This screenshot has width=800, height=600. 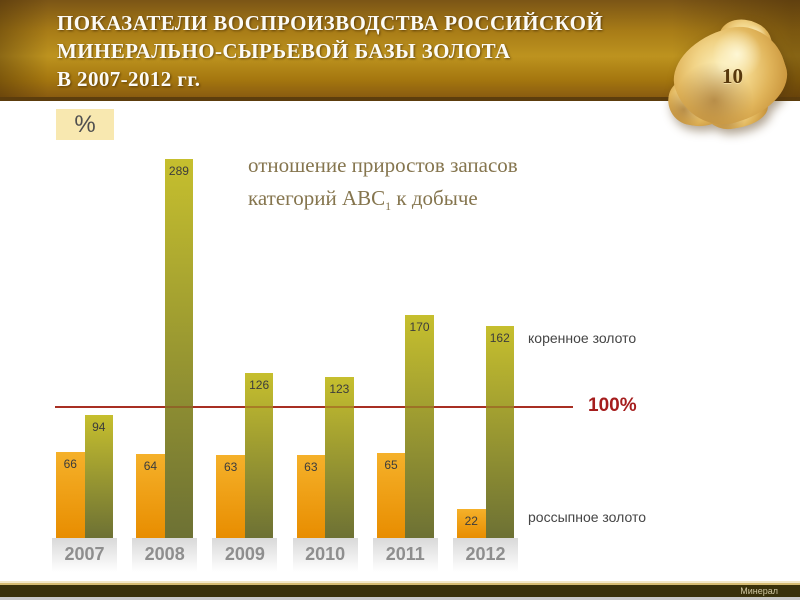 What do you see at coordinates (383, 165) in the screenshot?
I see `chart-title-line-1: отношение приростов запасов` at bounding box center [383, 165].